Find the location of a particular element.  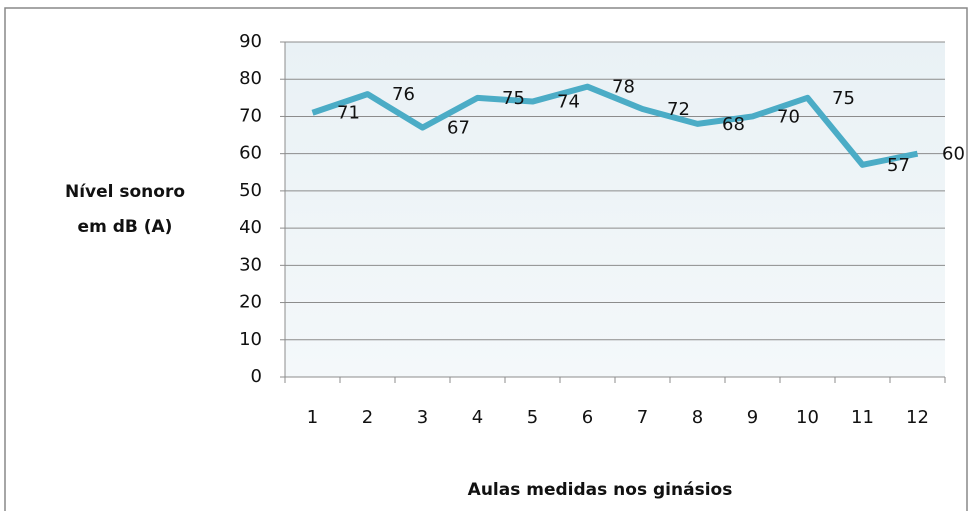

data-label: 76 is located at coordinates (403, 94).